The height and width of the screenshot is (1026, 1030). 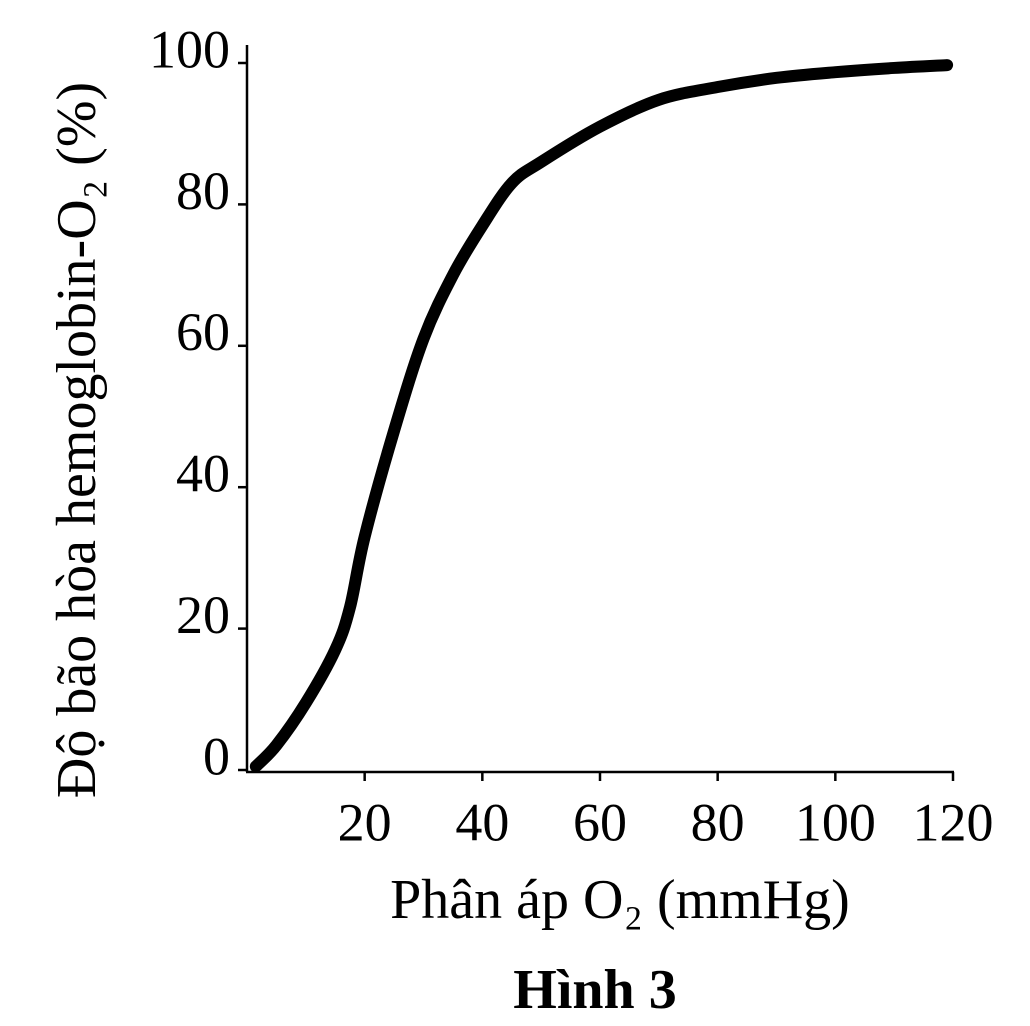 I want to click on y-tick-label: 80, so click(x=203, y=191).